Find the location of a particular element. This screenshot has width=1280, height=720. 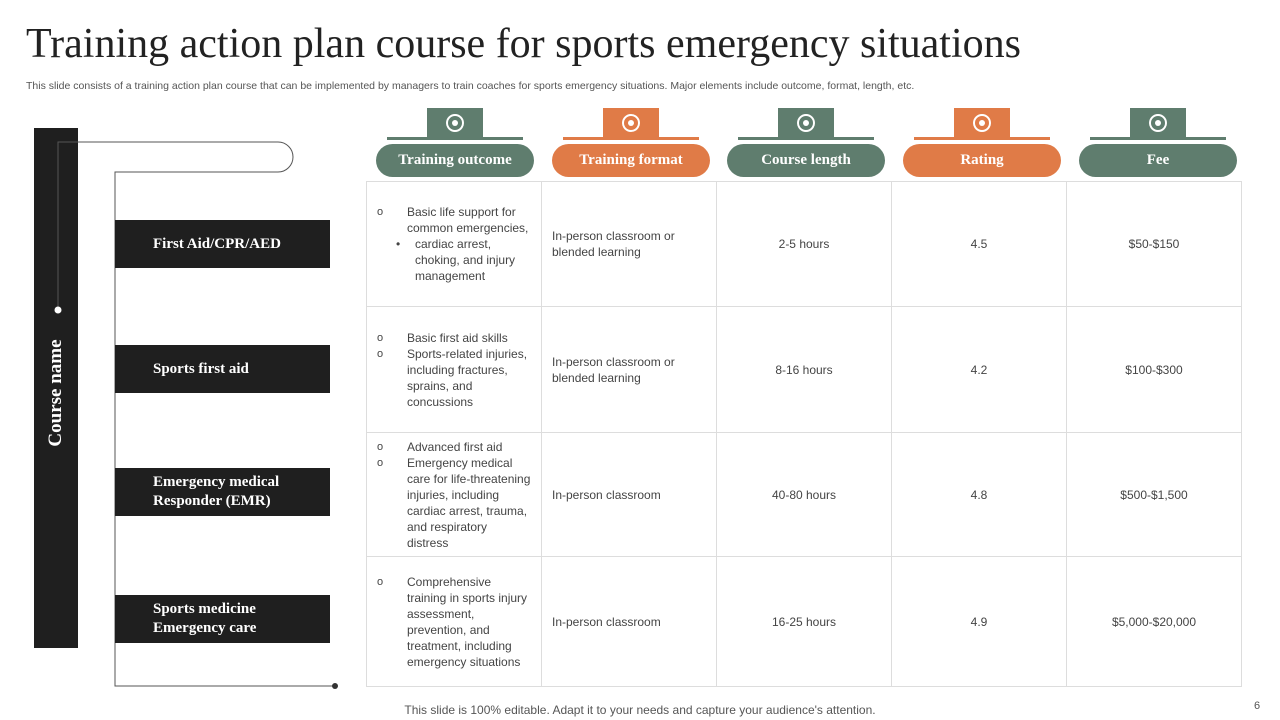

sidebar is located at coordinates (56, 388).